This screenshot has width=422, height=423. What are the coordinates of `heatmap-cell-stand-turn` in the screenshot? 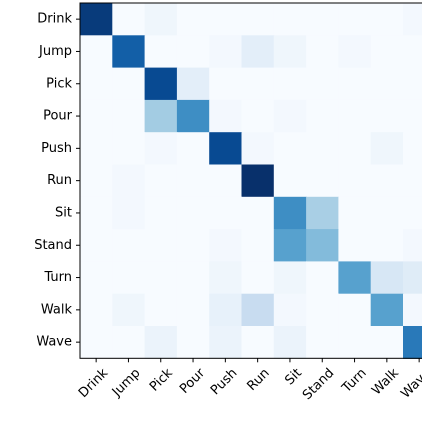 It's located at (355, 245).